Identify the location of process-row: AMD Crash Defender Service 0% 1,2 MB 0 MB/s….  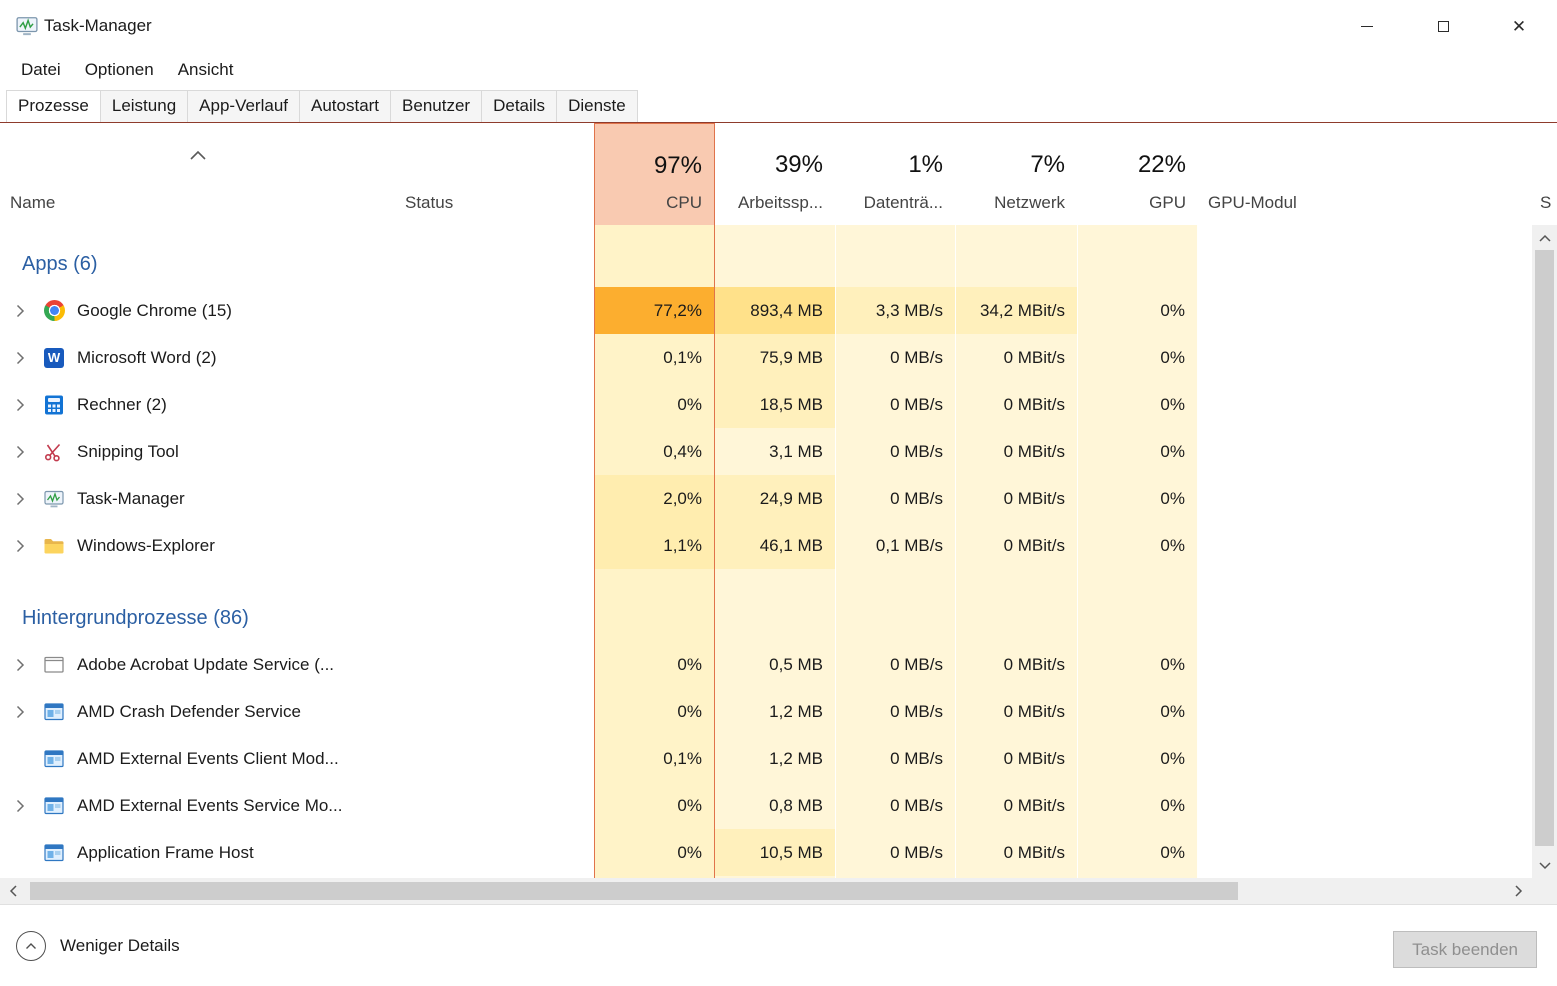
(766, 711).